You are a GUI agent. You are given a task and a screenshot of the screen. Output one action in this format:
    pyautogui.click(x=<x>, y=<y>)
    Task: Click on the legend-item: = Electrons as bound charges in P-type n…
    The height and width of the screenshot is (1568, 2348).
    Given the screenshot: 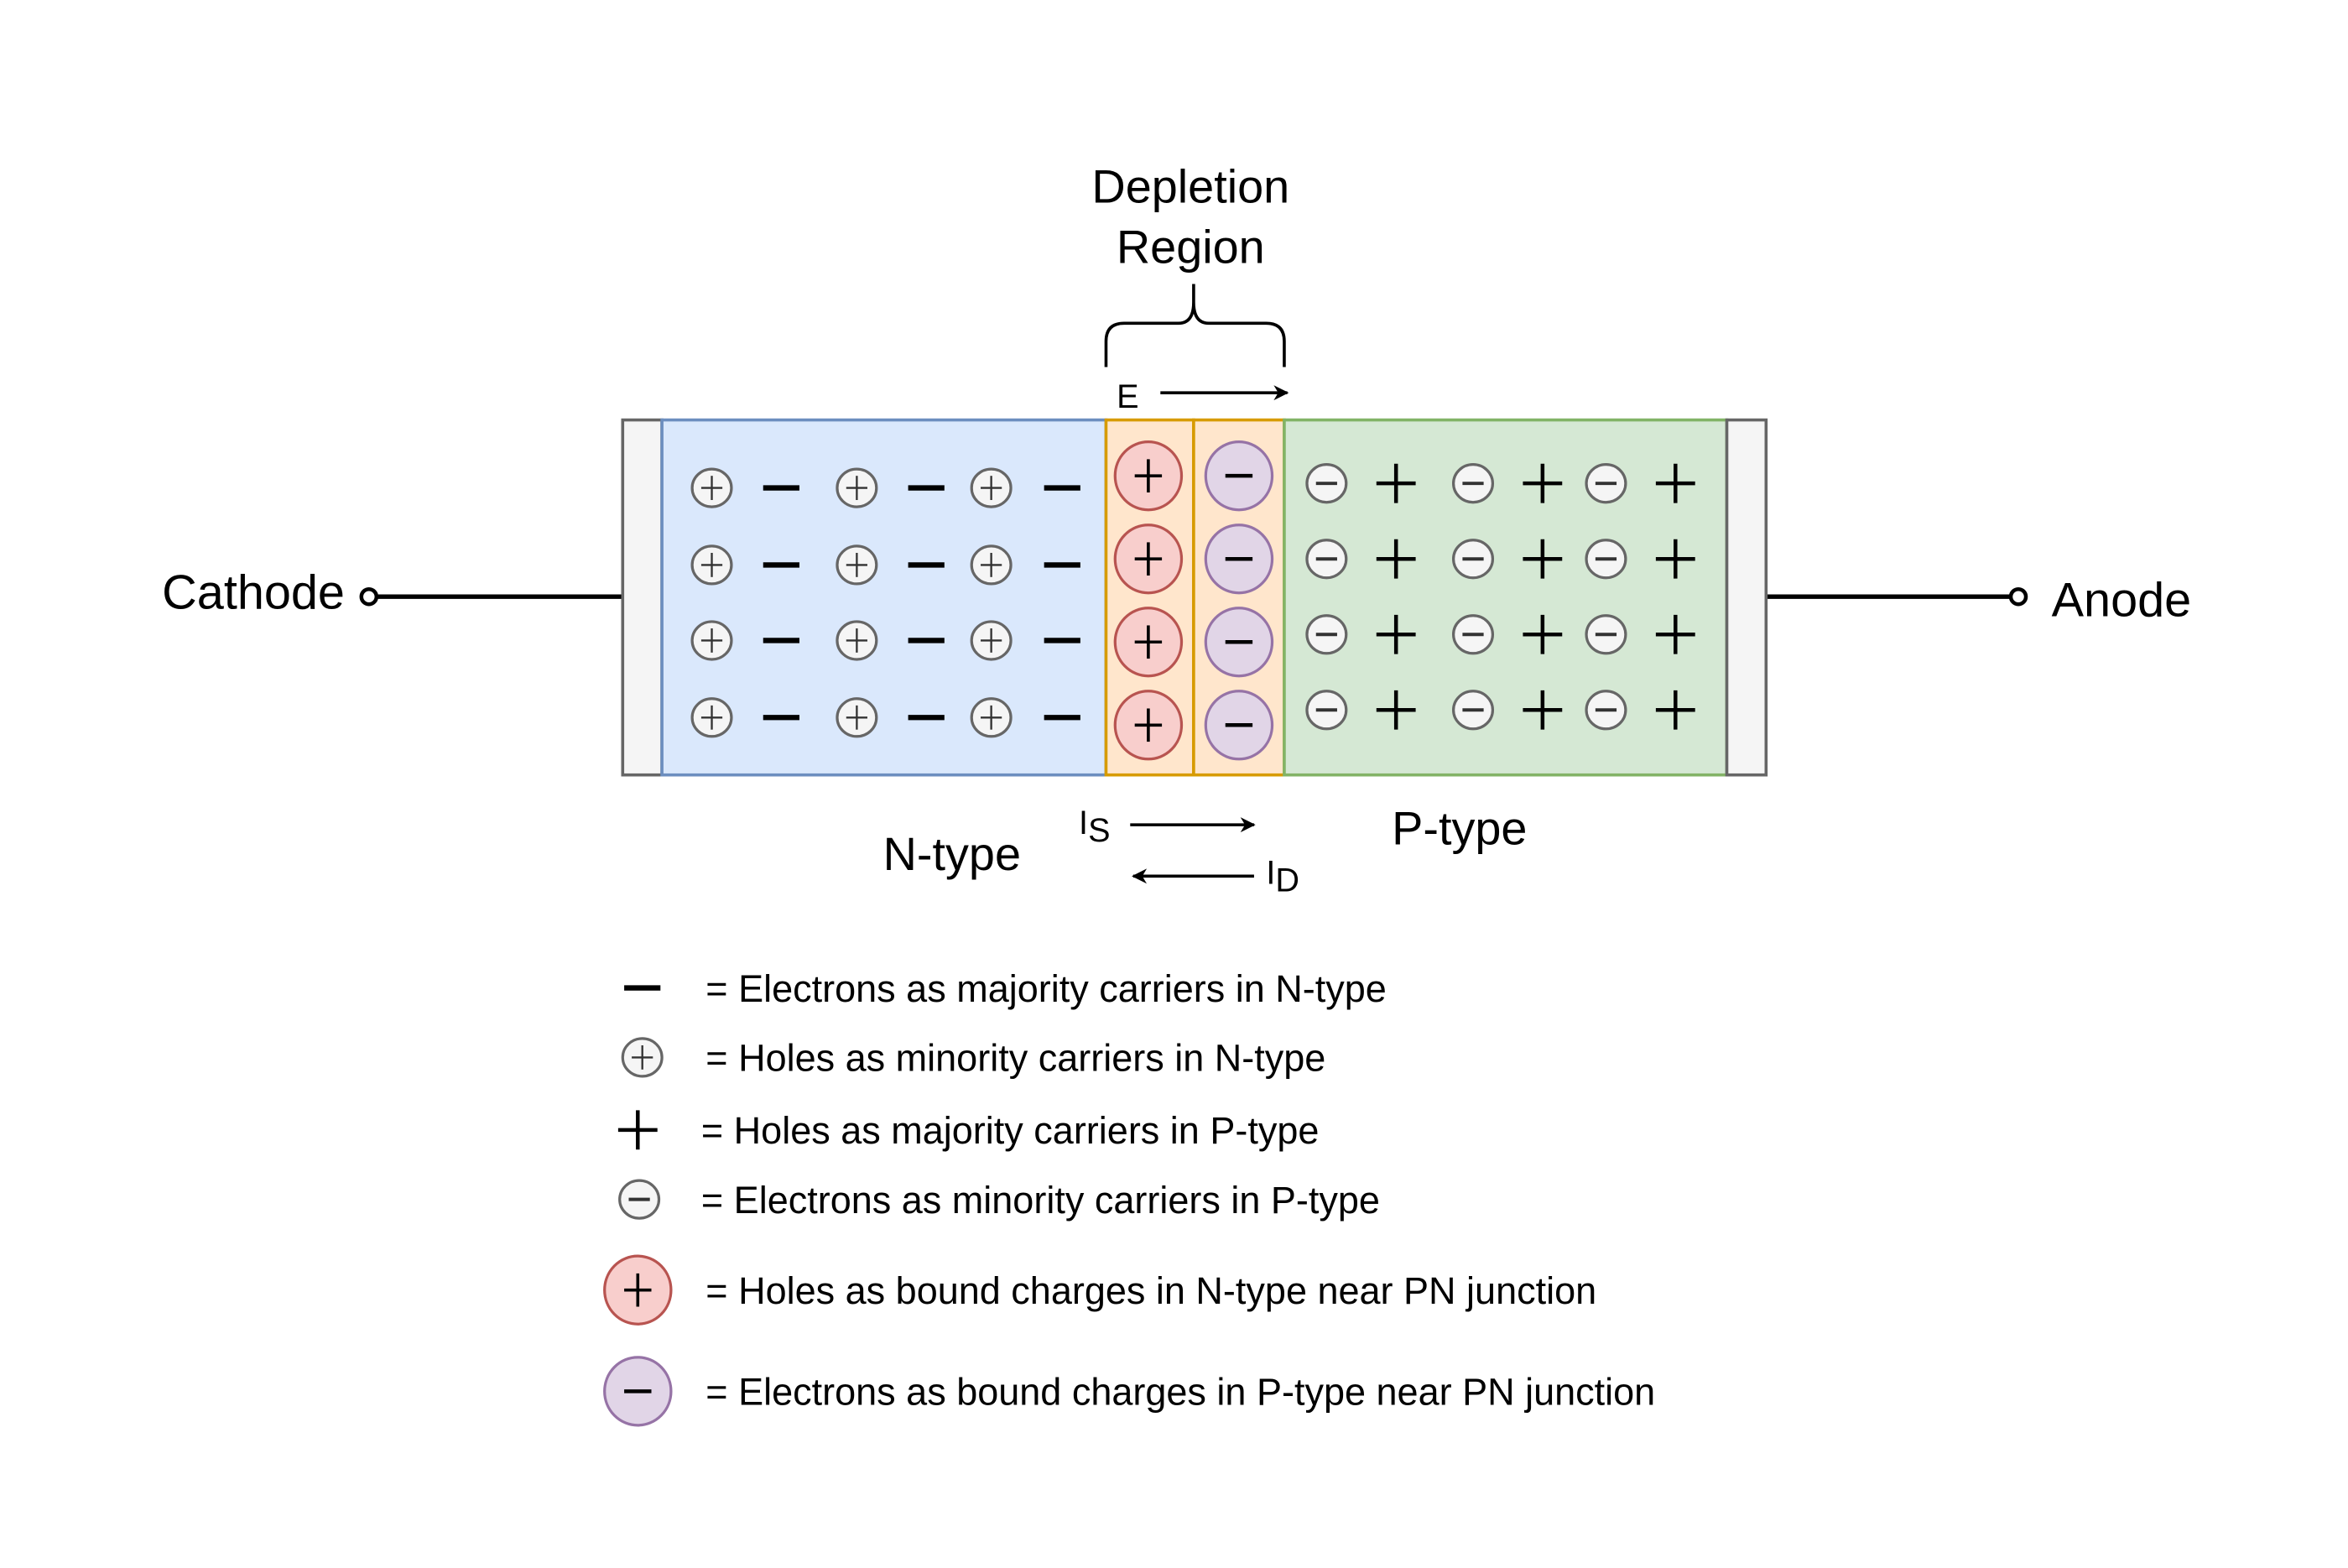 What is the action you would take?
    pyautogui.click(x=1129, y=1392)
    